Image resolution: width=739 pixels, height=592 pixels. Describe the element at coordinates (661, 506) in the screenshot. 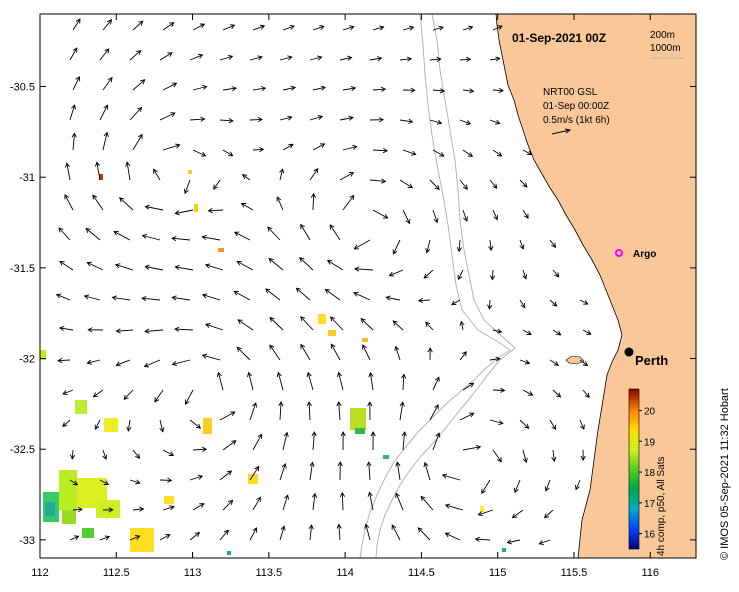

I see `colorbar-label: 4h comp, p50, All Sats` at that location.